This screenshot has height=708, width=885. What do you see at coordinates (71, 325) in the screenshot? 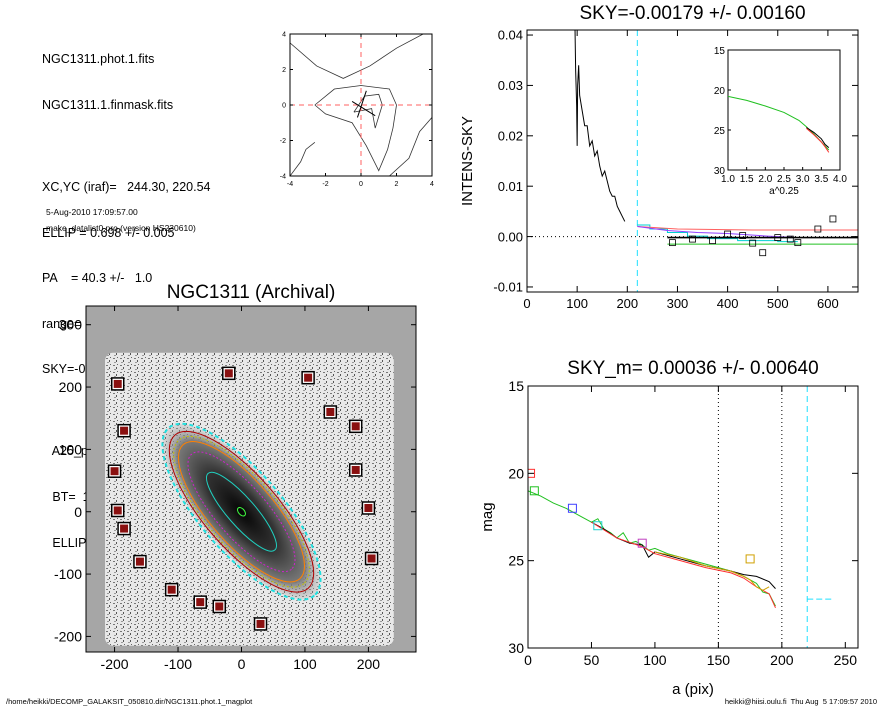
I see `image-y-tick-label: 300` at bounding box center [71, 325].